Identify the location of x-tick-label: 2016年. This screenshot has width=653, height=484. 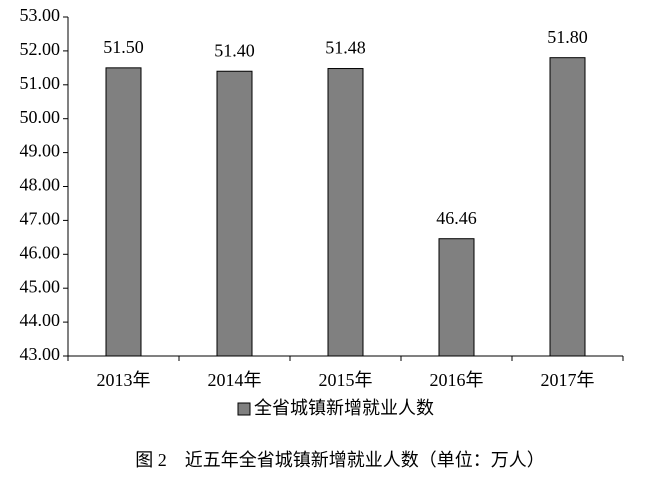
(457, 380).